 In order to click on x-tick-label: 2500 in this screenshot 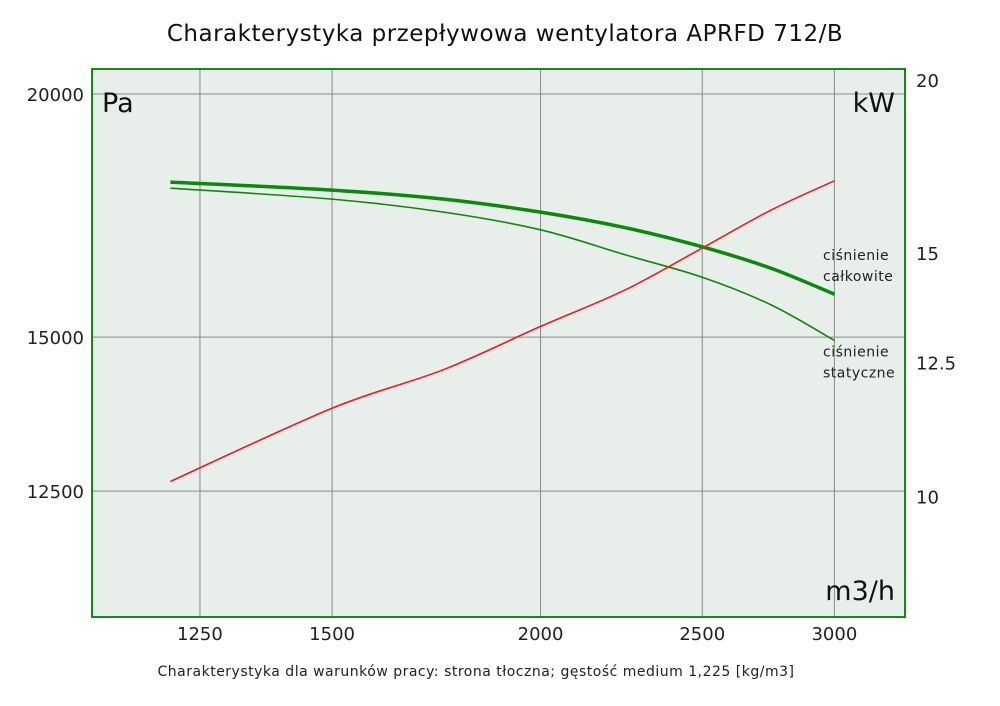, I will do `click(702, 634)`.